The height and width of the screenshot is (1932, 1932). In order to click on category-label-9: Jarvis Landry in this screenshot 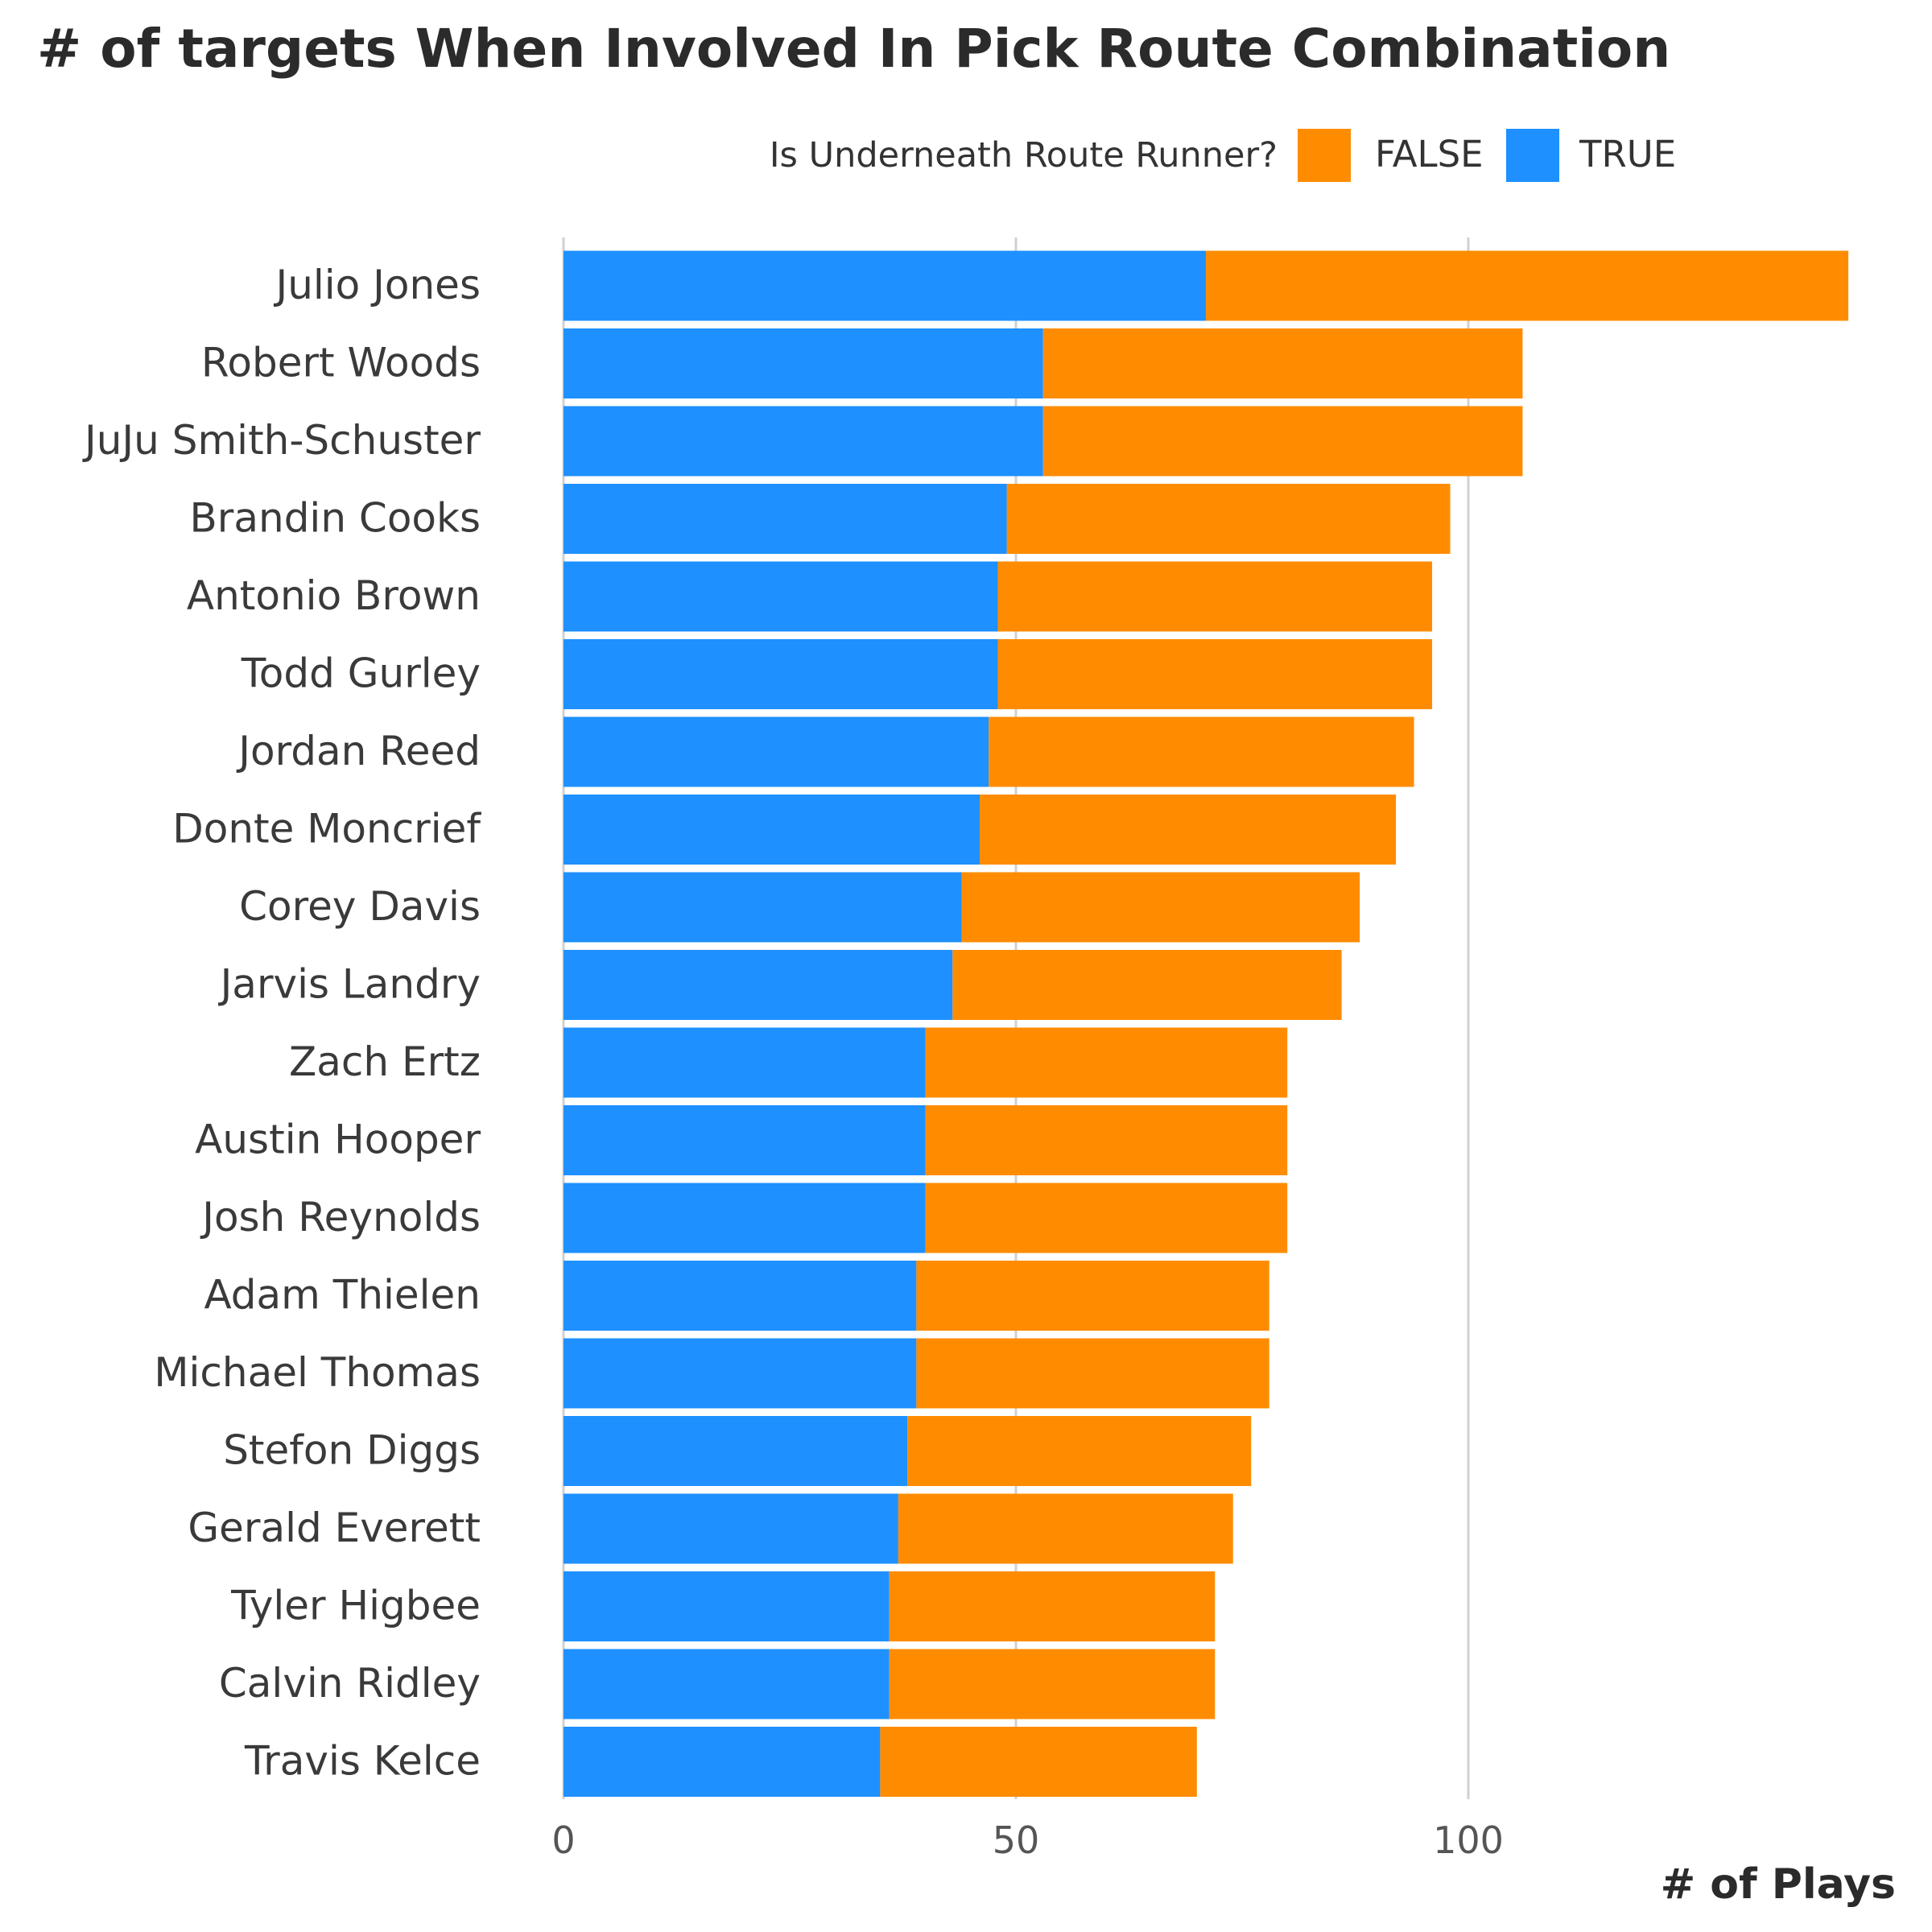, I will do `click(349, 984)`.